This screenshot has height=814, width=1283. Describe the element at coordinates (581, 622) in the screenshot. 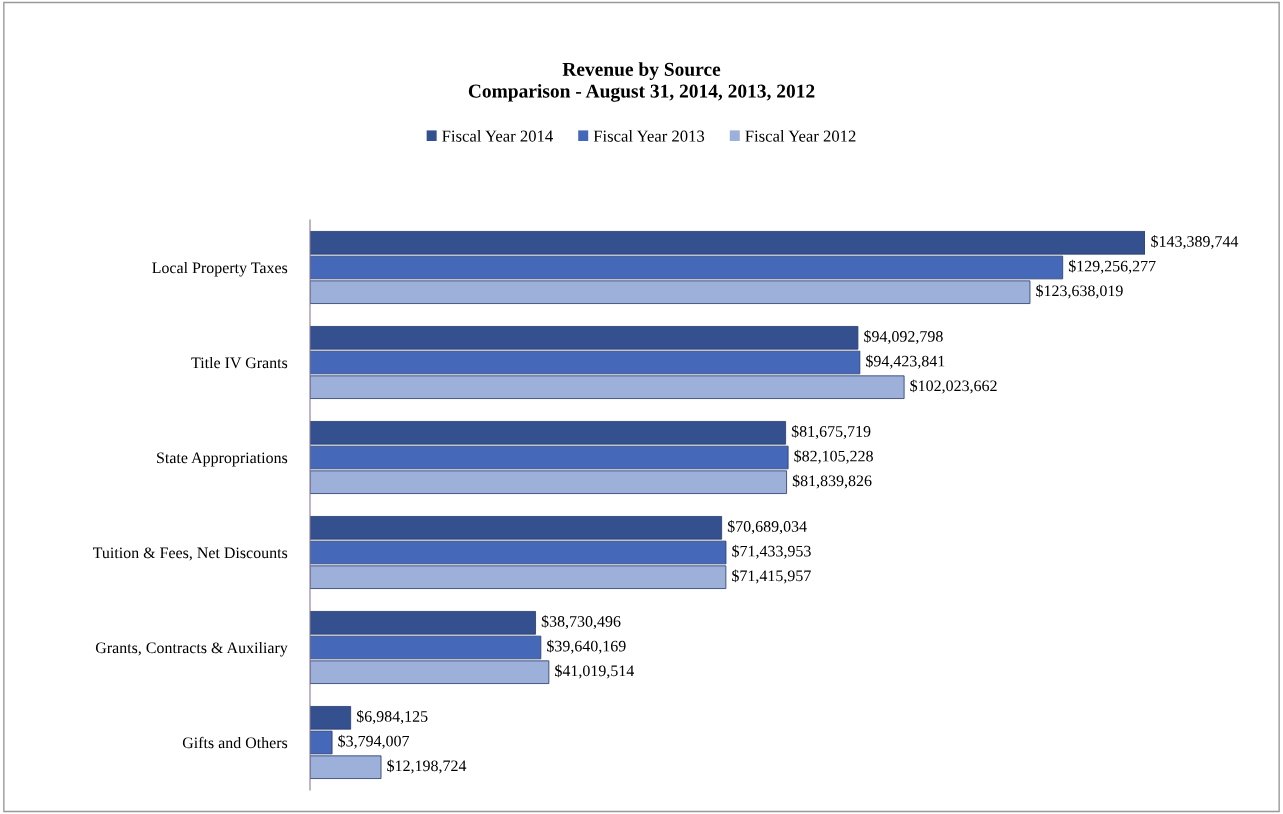

I see `data-label: $38,730,496` at that location.